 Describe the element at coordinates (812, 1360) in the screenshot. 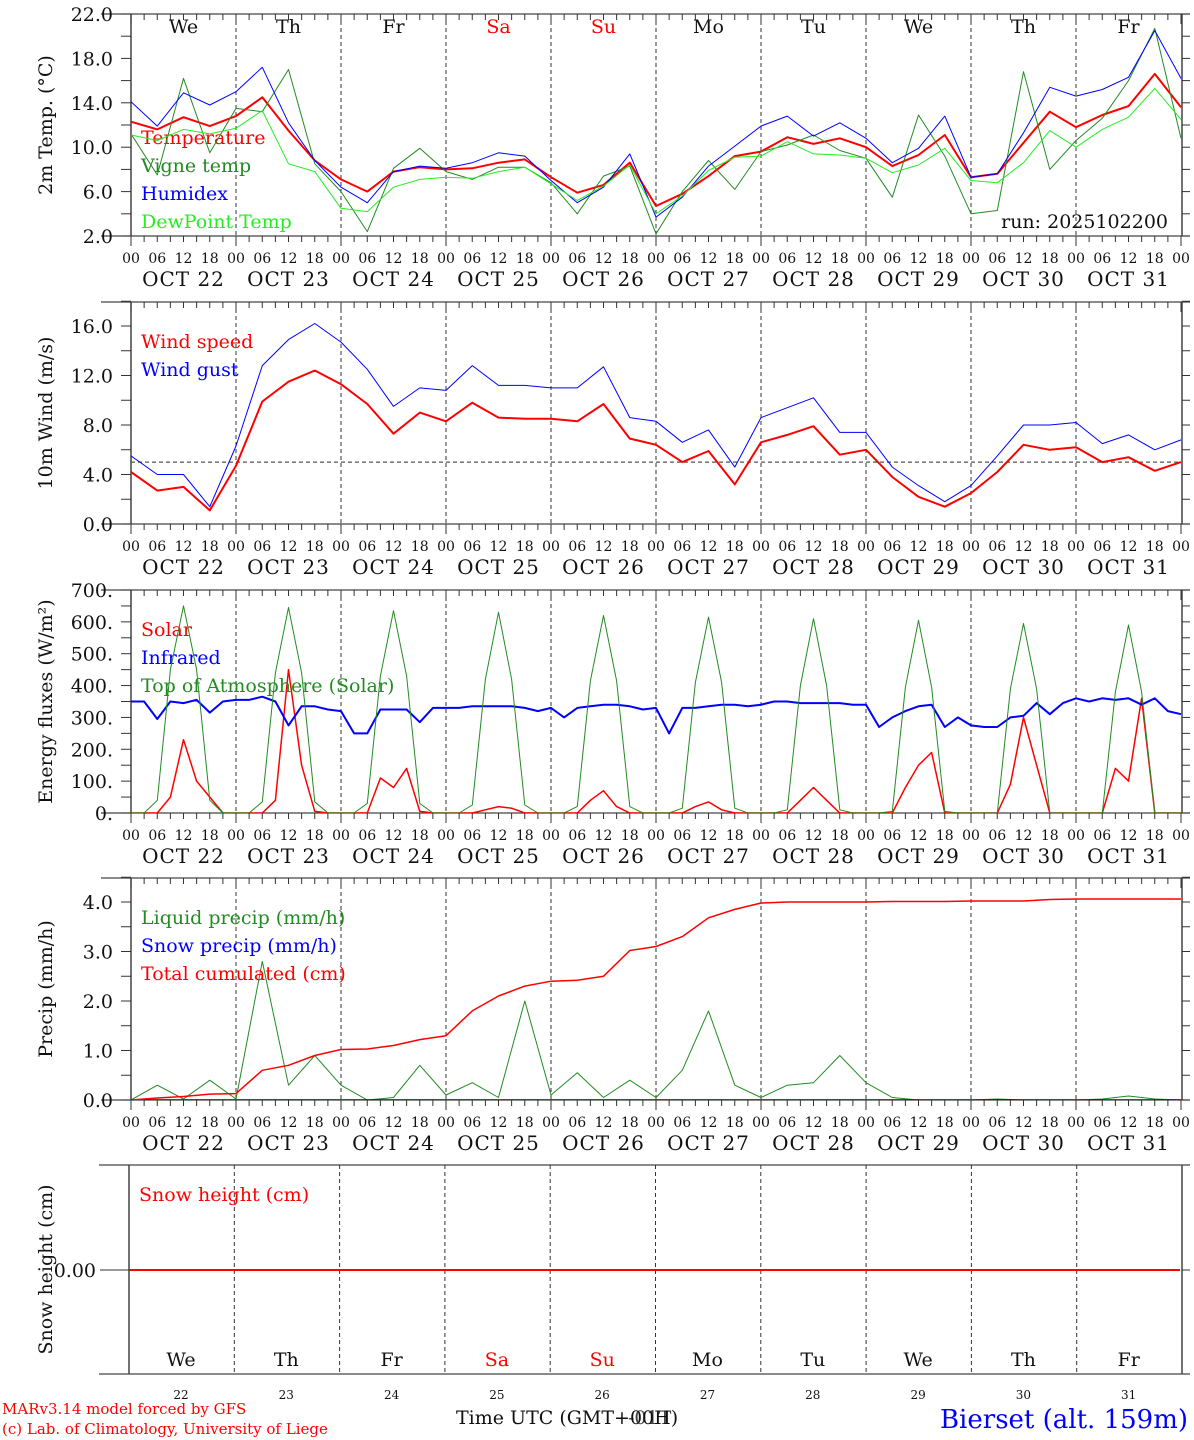

I see `day-name: Tu` at that location.